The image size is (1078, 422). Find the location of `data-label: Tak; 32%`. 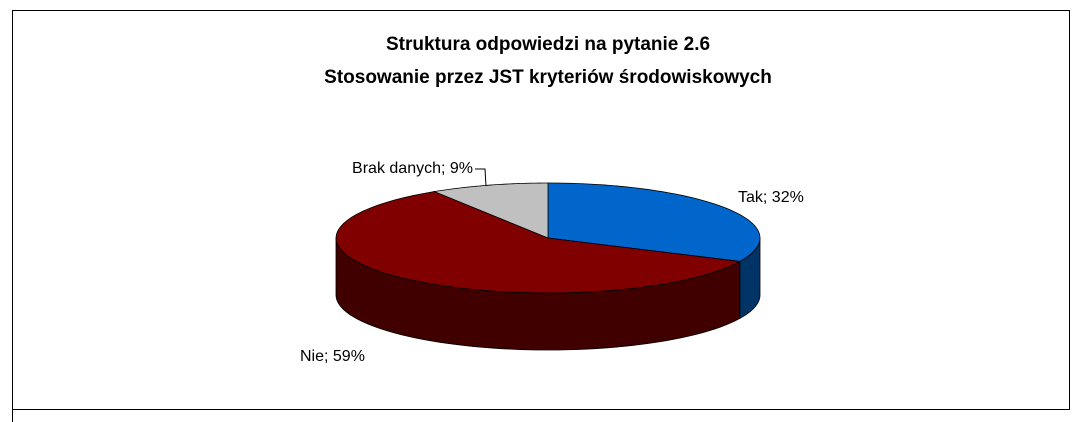

data-label: Tak; 32% is located at coordinates (771, 197).